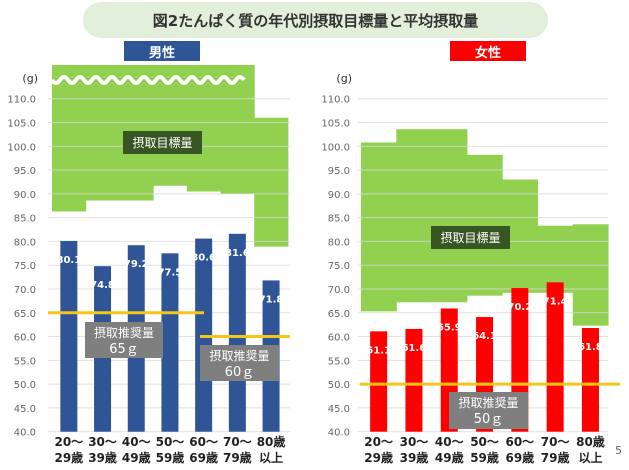 This screenshot has width=629, height=470. Describe the element at coordinates (237, 253) in the screenshot. I see `data-label: 81.6` at that location.